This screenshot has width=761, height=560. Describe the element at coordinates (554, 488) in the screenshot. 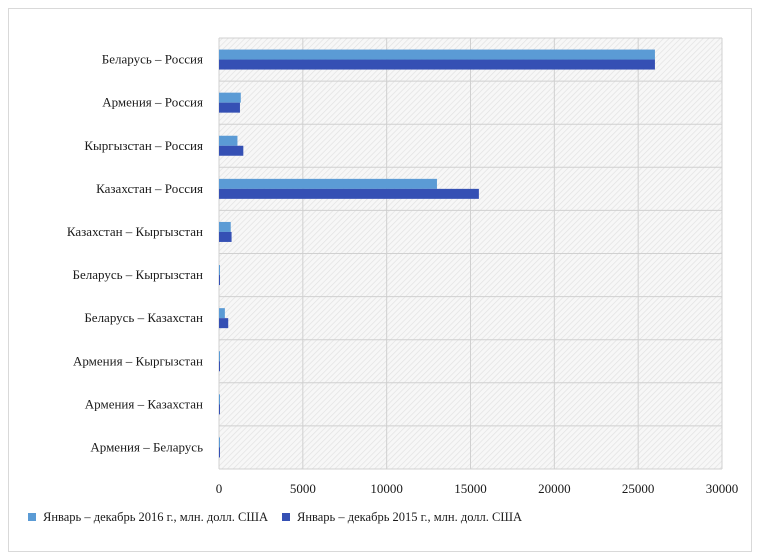

I see `x-tick-label: 20000` at that location.